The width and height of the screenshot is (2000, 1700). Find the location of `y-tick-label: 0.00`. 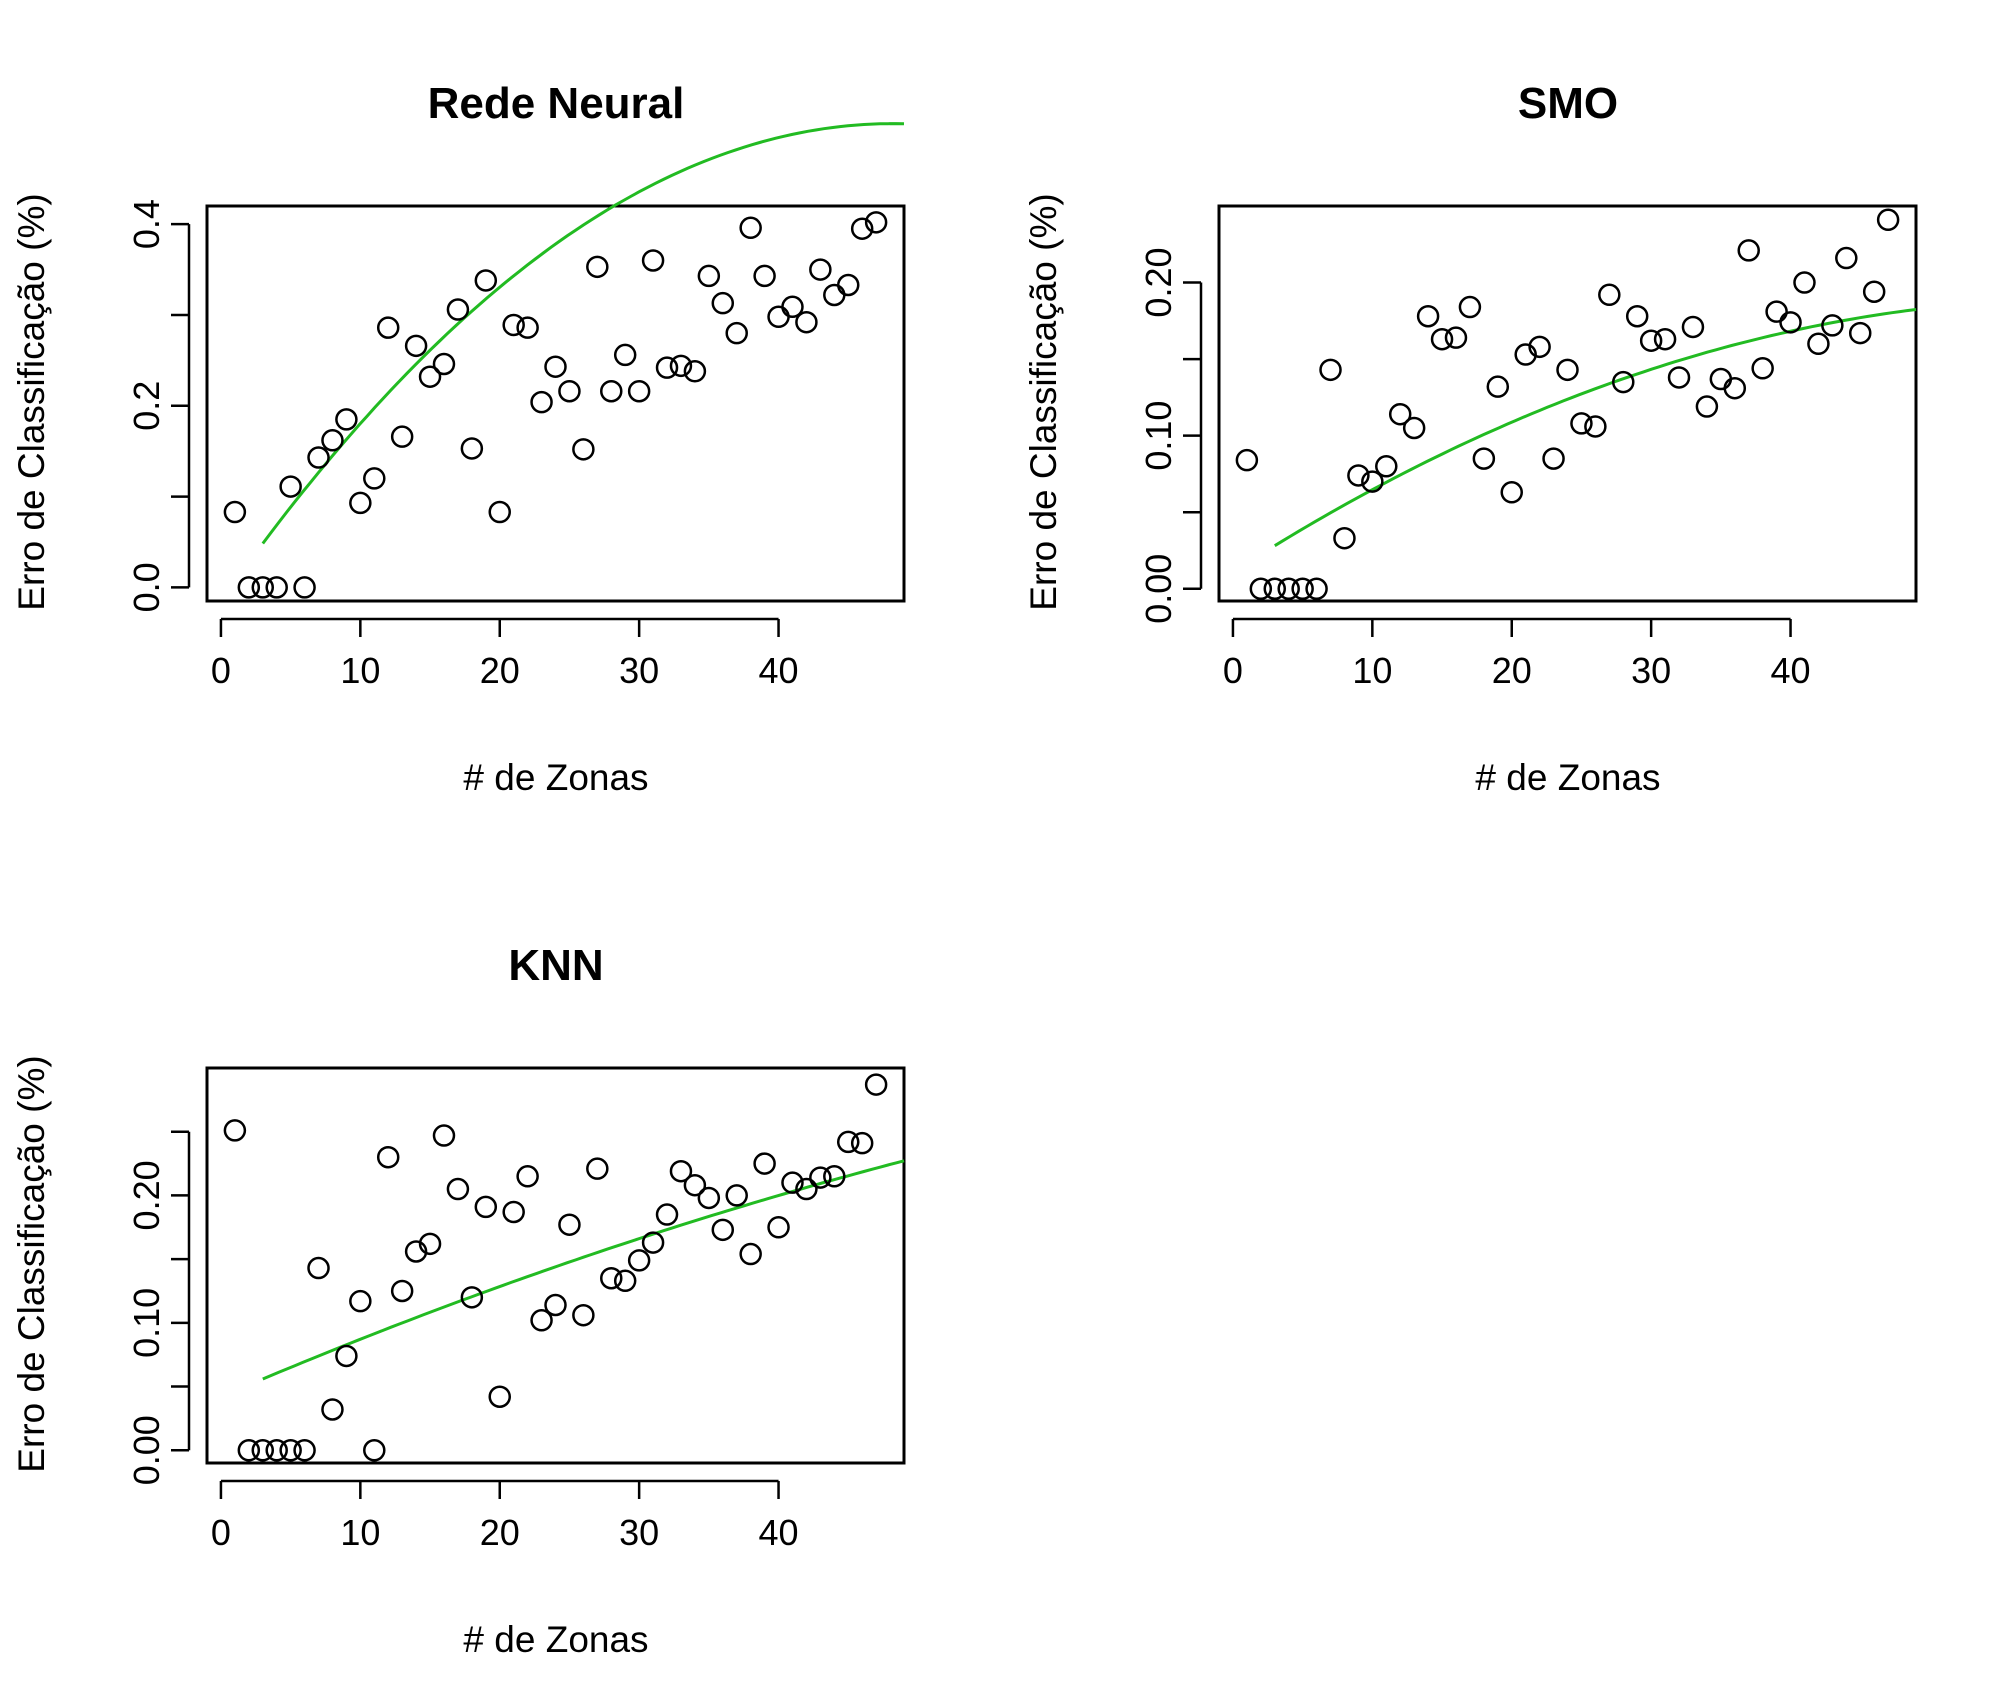

y-tick-label: 0.00 is located at coordinates (146, 1450).